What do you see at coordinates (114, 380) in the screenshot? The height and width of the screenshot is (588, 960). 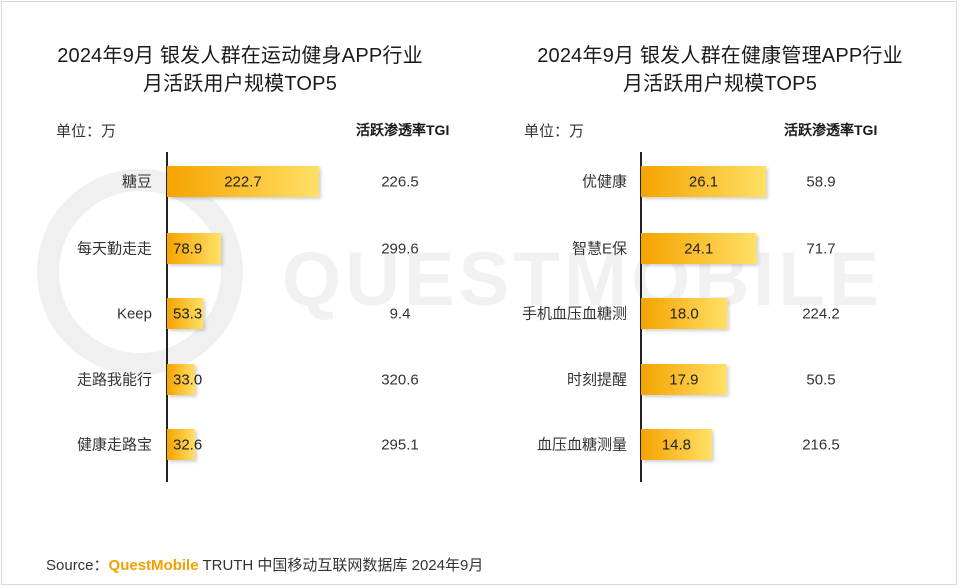 I see `category-label: 走路我能行` at bounding box center [114, 380].